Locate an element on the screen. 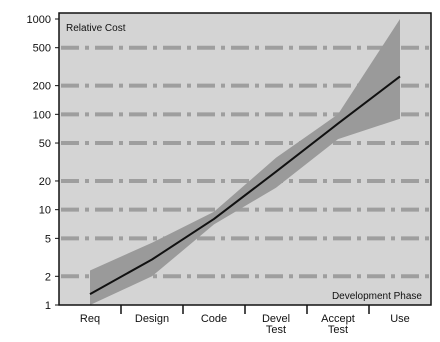 The width and height of the screenshot is (440, 342). x-tick-label-1: Design is located at coordinates (152, 319).